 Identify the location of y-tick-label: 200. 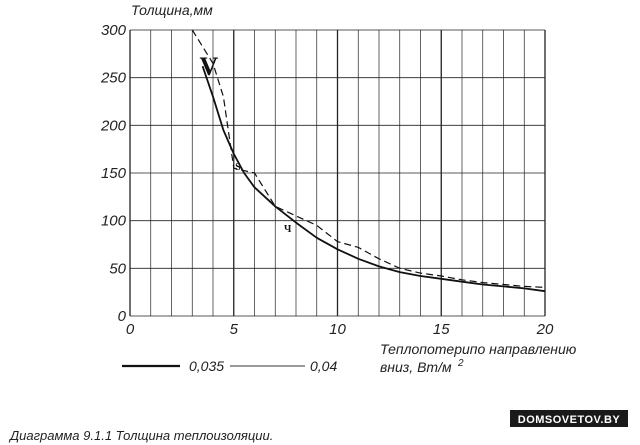
(113, 125).